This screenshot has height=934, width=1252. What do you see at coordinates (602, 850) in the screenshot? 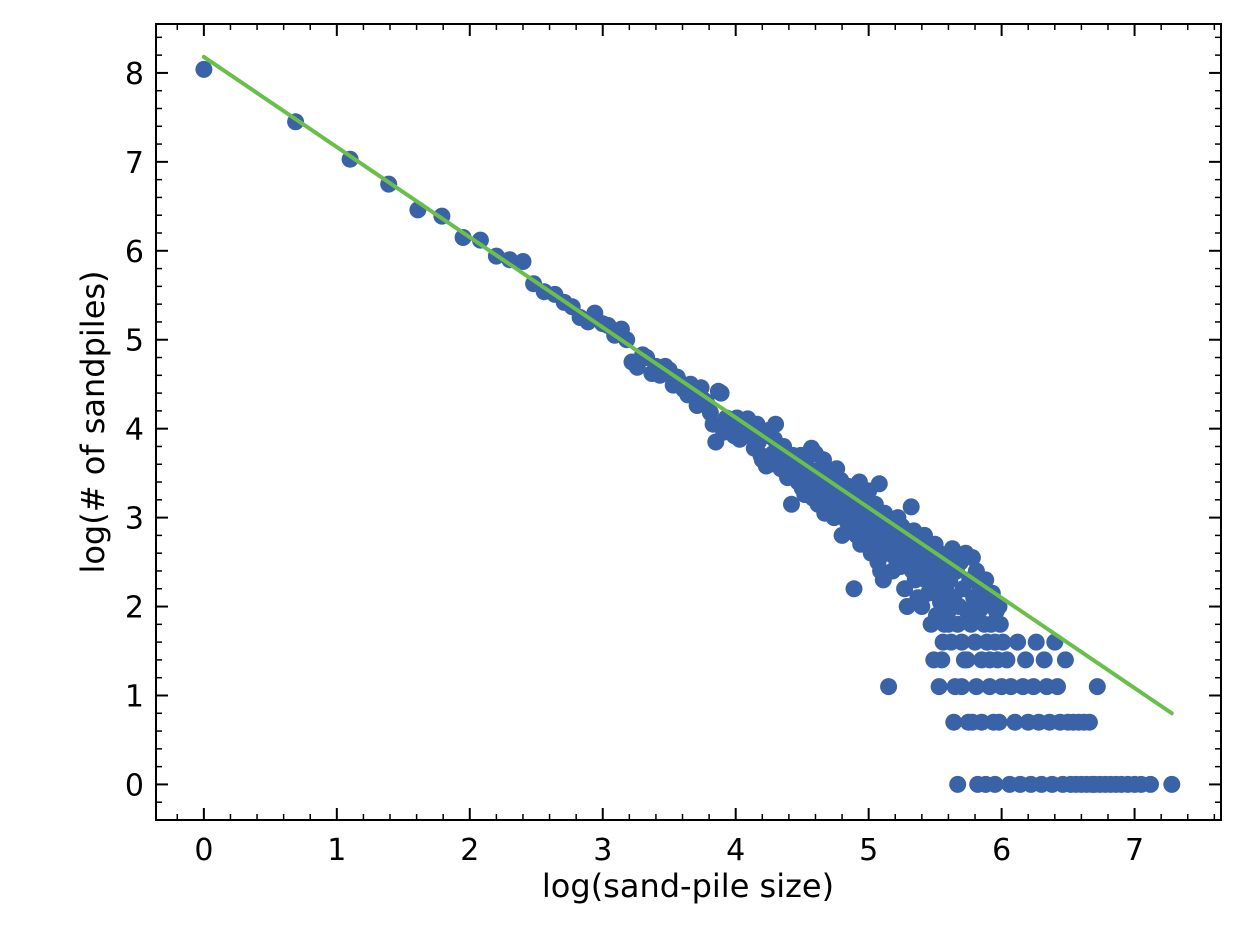
I see `x-tick-label: 3` at bounding box center [602, 850].